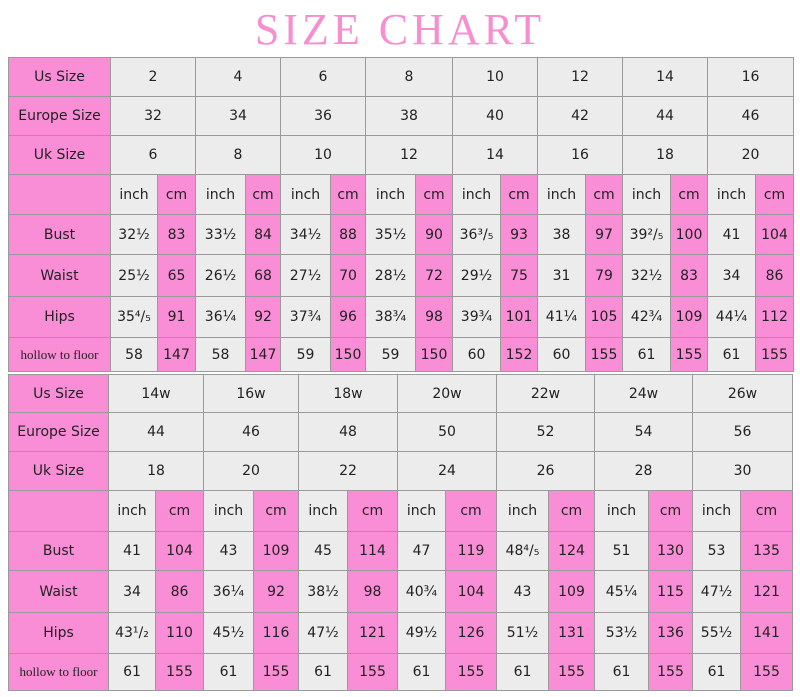 The height and width of the screenshot is (697, 800). Describe the element at coordinates (580, 116) in the screenshot. I see `size-cell: 42` at that location.